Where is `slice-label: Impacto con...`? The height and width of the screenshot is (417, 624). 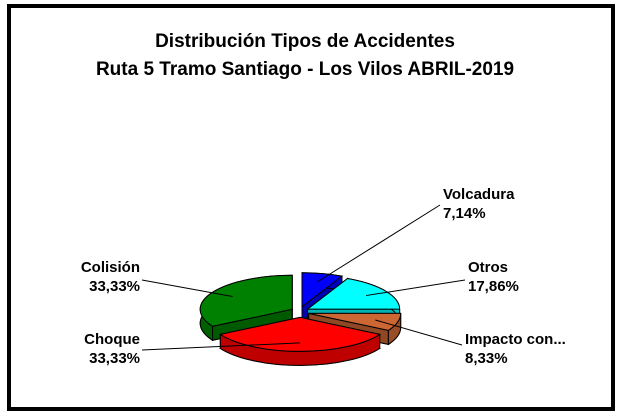 slice-label: Impacto con... is located at coordinates (515, 339).